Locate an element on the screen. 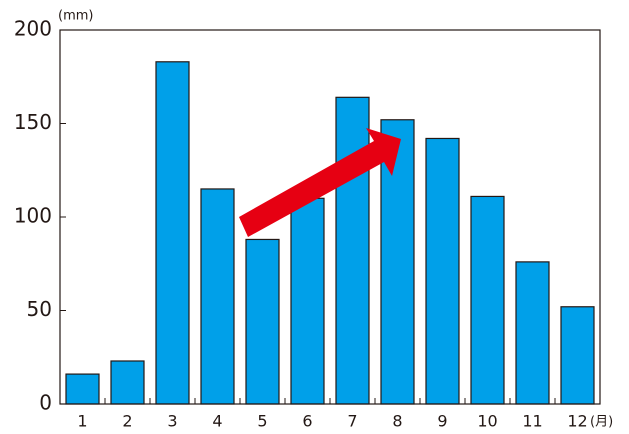 Image resolution: width=629 pixels, height=434 pixels. trend-arrow is located at coordinates (320, 182).